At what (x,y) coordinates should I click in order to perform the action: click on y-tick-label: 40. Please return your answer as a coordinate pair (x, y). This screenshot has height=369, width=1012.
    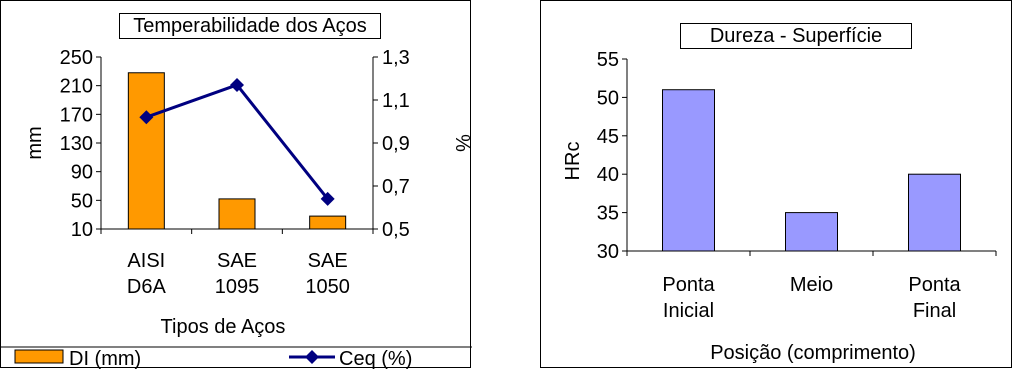
    Looking at the image, I should click on (608, 175).